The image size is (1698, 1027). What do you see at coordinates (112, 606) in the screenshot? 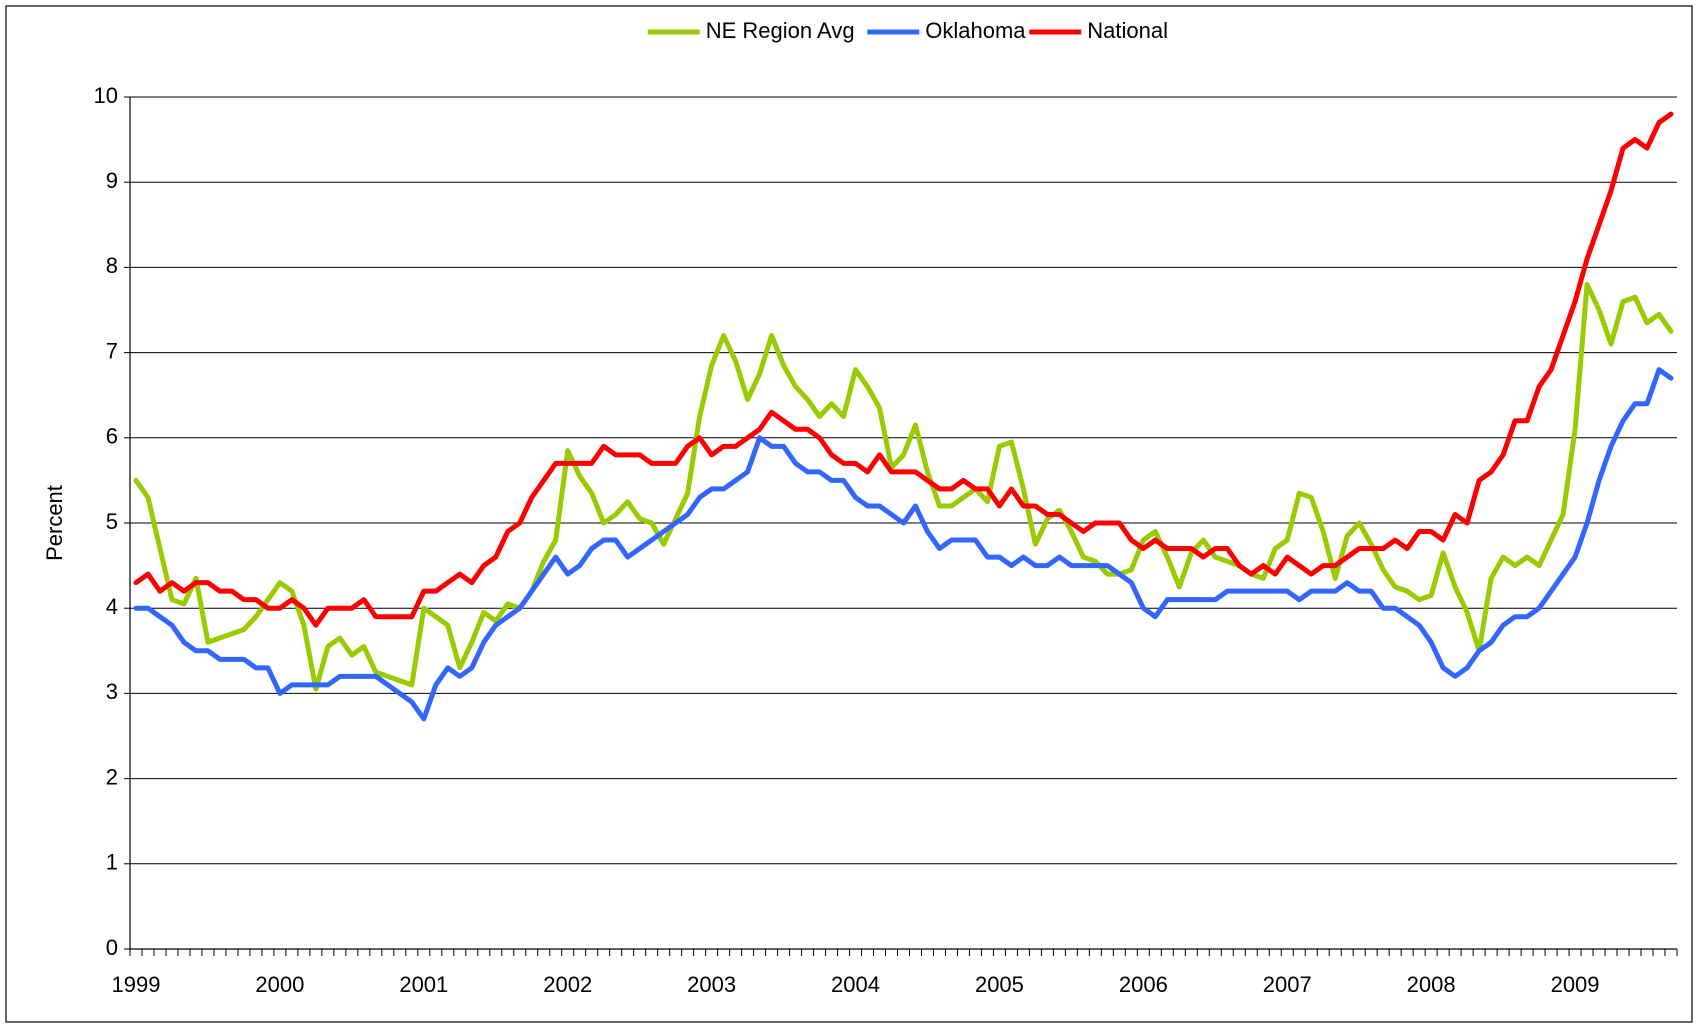
I see `y-tick-label: 4` at bounding box center [112, 606].